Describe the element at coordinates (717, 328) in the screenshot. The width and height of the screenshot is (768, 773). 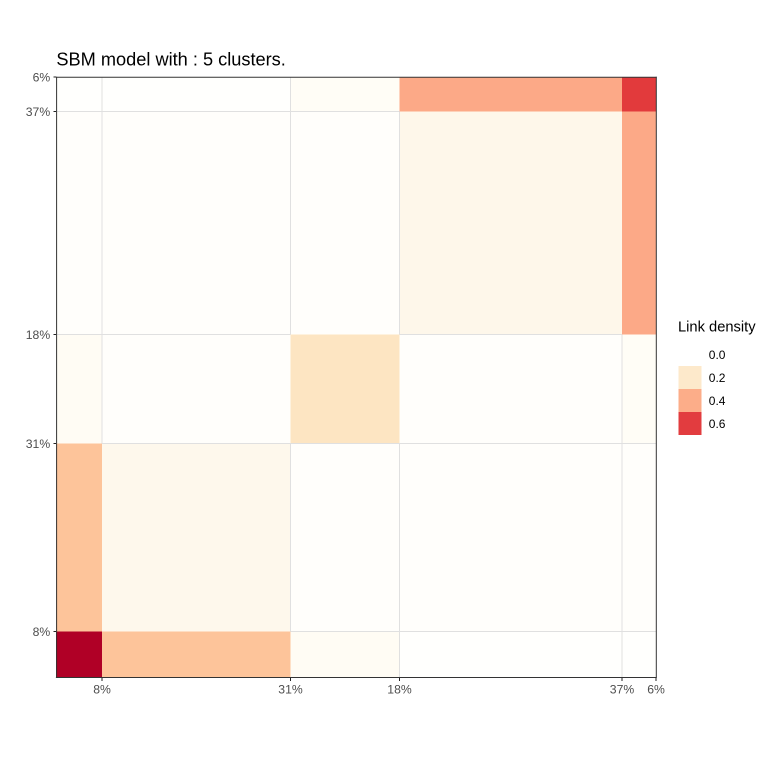
I see `svg-text: Link density` at that location.